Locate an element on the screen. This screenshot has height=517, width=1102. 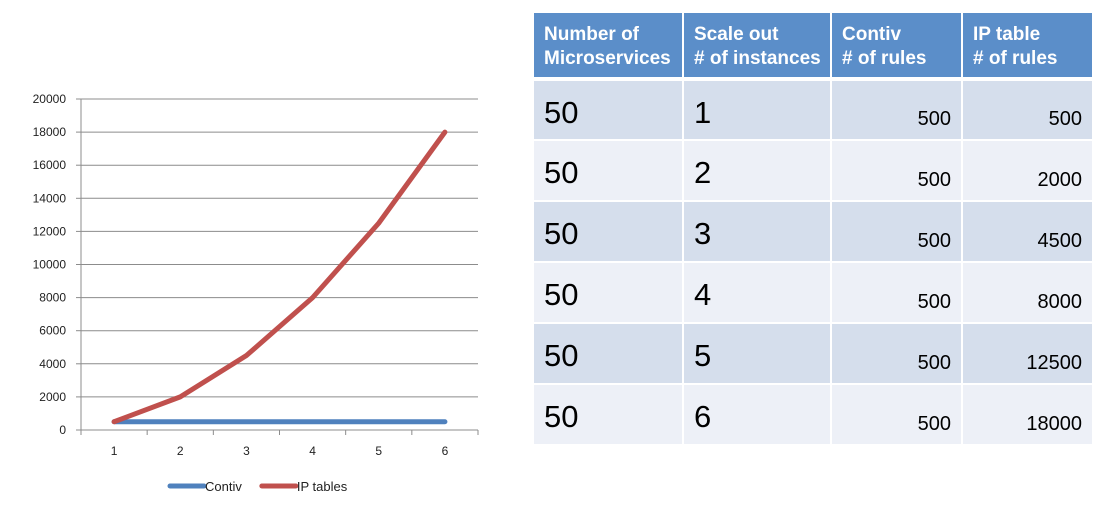
legend-label-contiv: Contiv is located at coordinates (223, 486).